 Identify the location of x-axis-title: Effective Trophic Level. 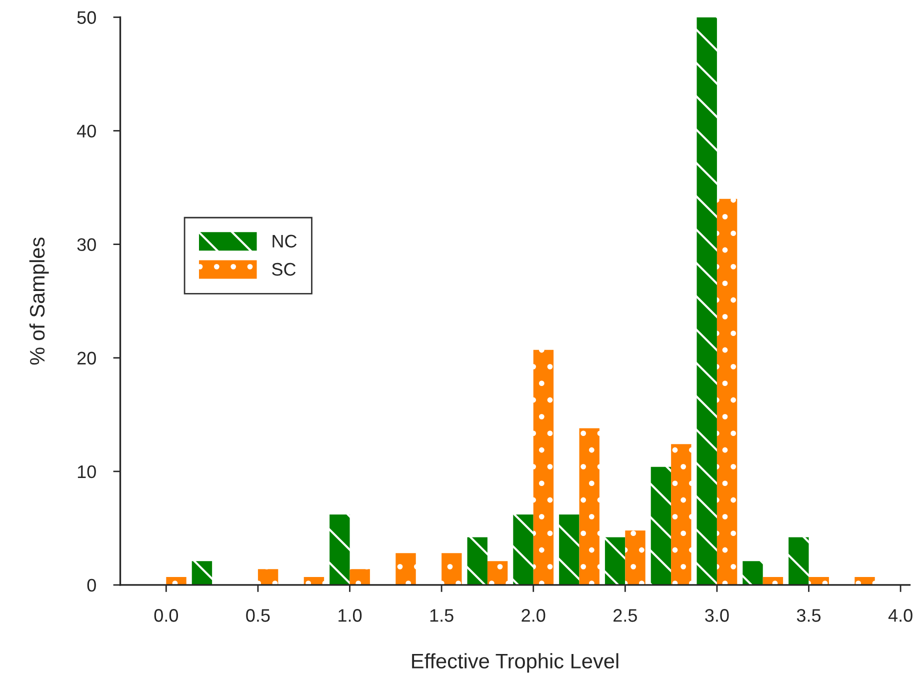
(515, 663).